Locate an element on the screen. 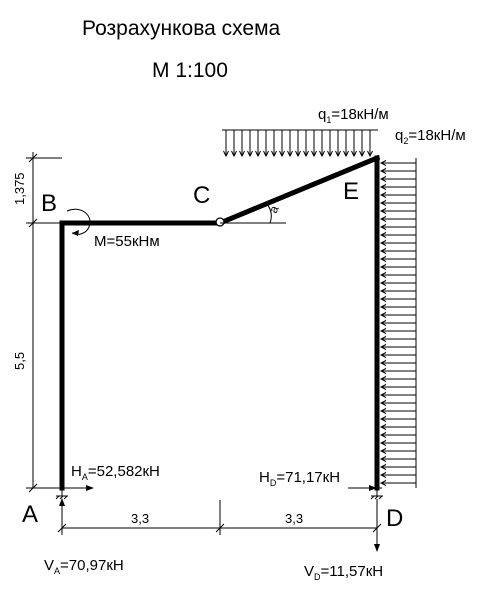 The image size is (496, 595). q1-load-label: q1=18кН/м is located at coordinates (353, 115).